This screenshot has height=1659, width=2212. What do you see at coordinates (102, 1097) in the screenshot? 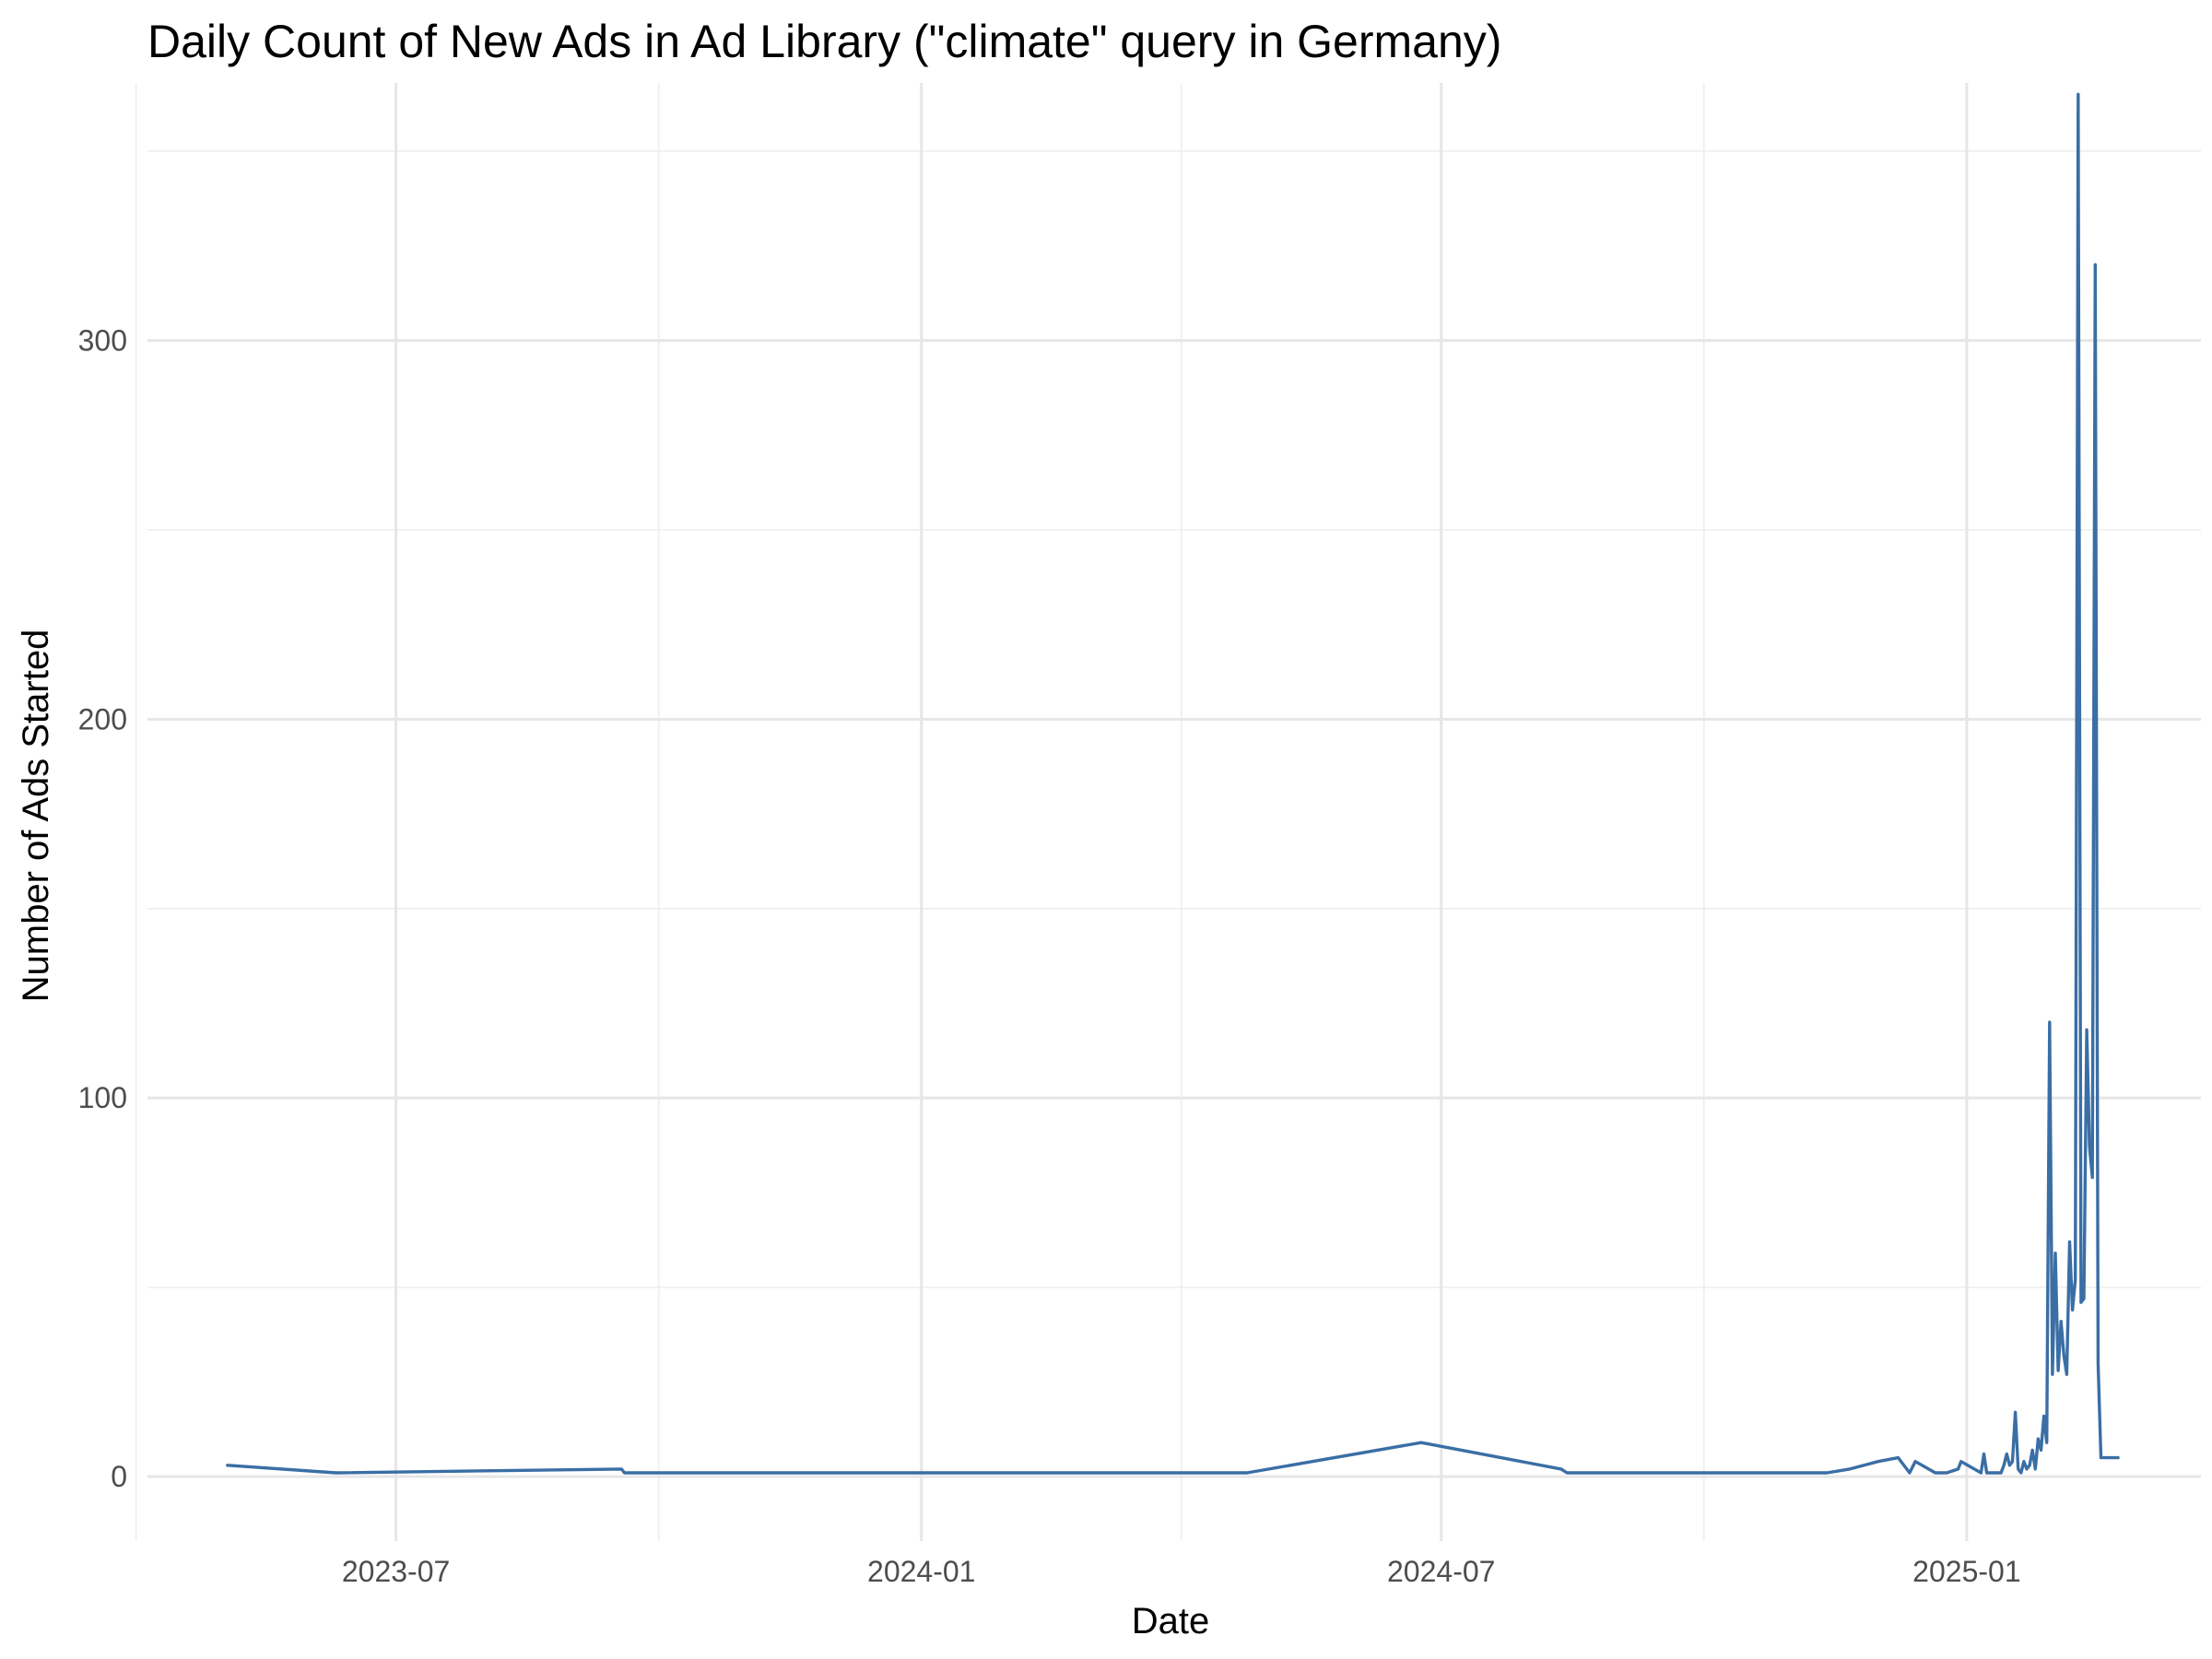
I see `y-tick-label: 100` at bounding box center [102, 1097].